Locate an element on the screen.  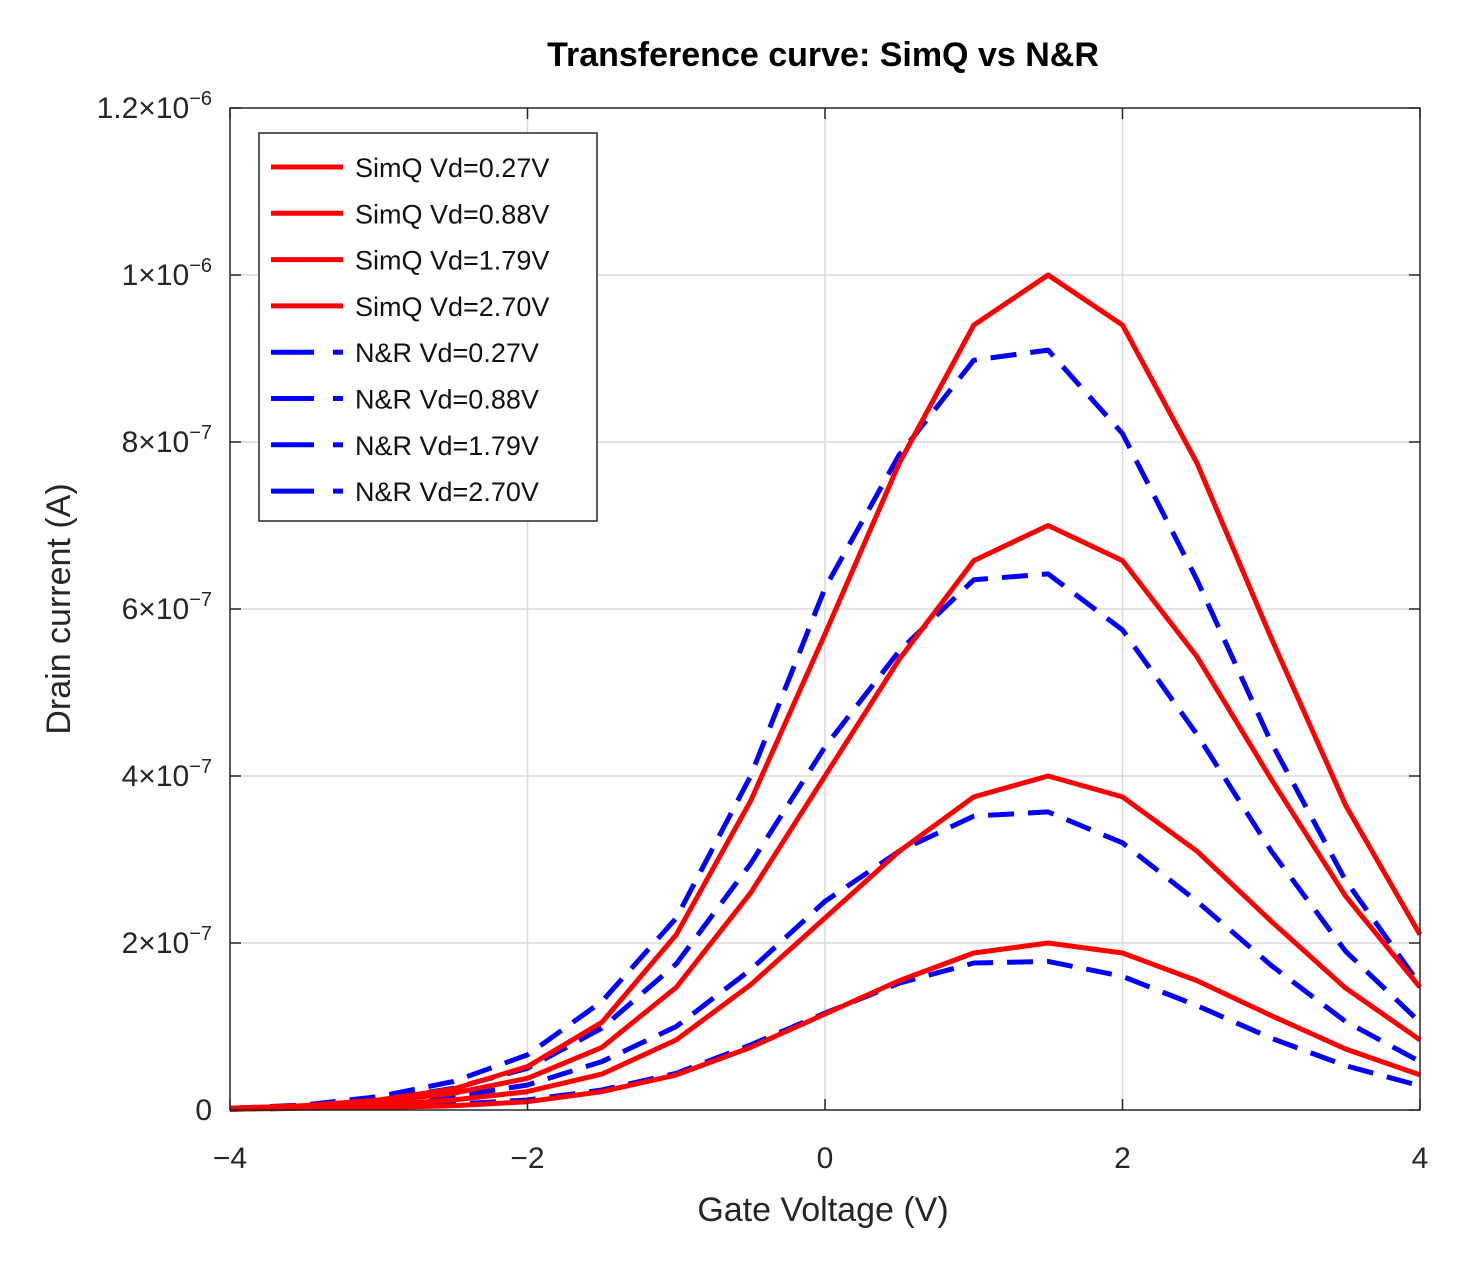
legend-label: SimQ Vd=1.79V is located at coordinates (452, 261).